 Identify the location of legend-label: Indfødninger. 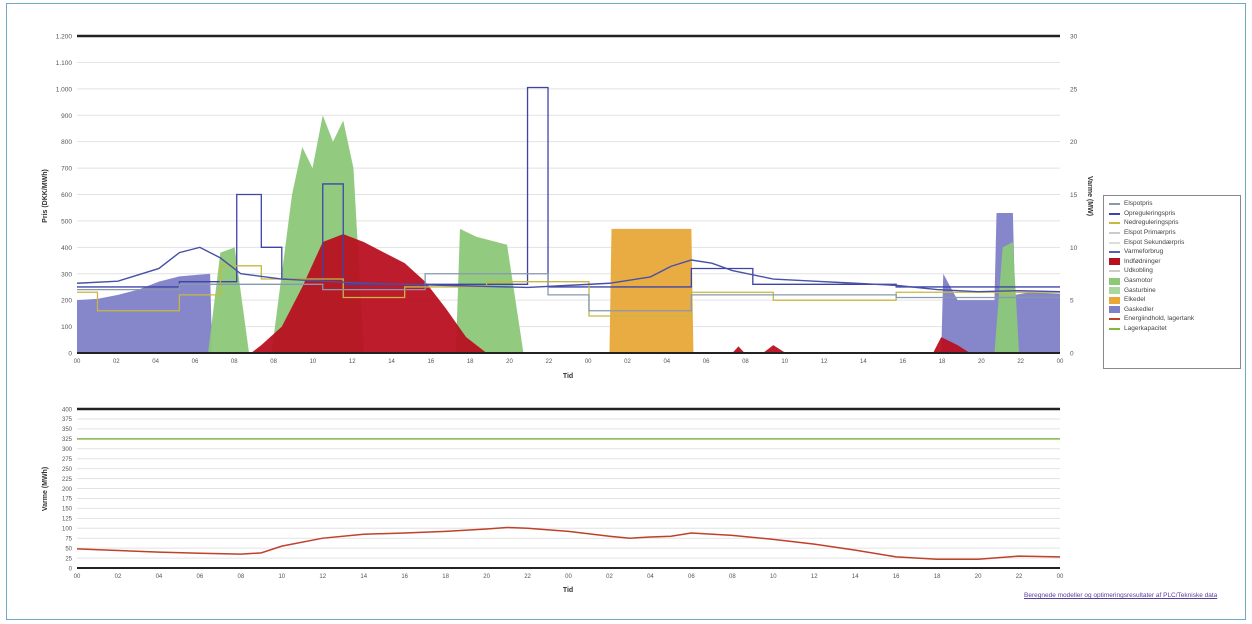
(1142, 261).